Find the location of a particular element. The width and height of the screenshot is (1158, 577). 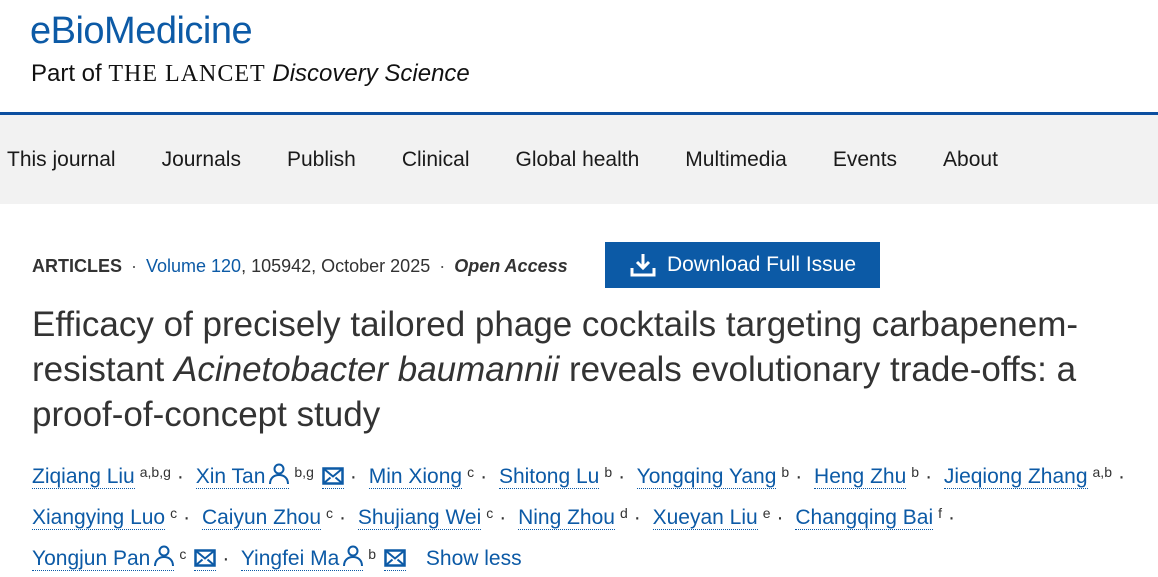

author-link: Yingfei Ma is located at coordinates (302, 558).